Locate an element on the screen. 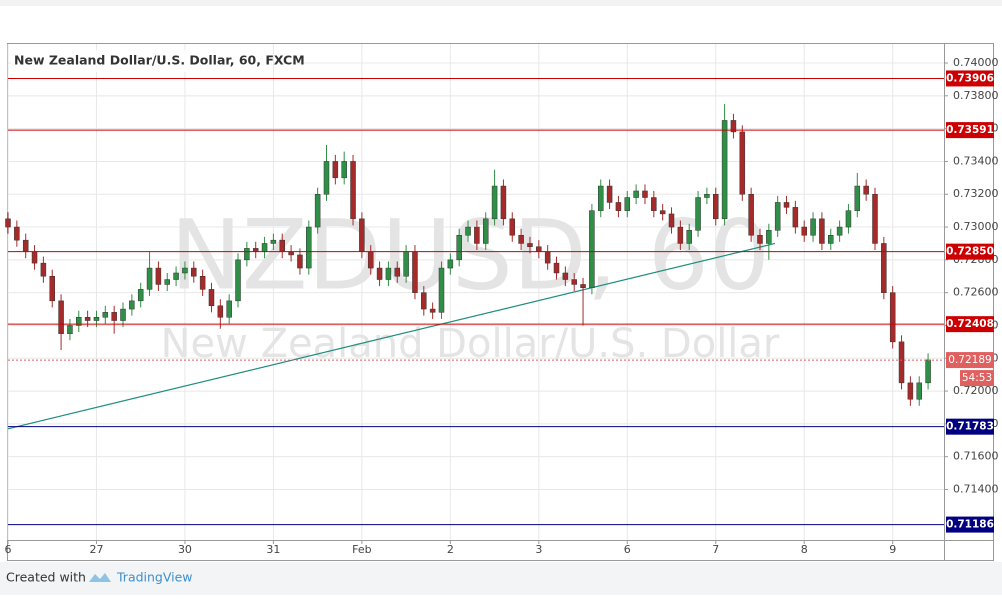 The height and width of the screenshot is (599, 1002). chart-title: New Zealand Dollar/U.S. Dollar, 60, FXCM is located at coordinates (159, 60).